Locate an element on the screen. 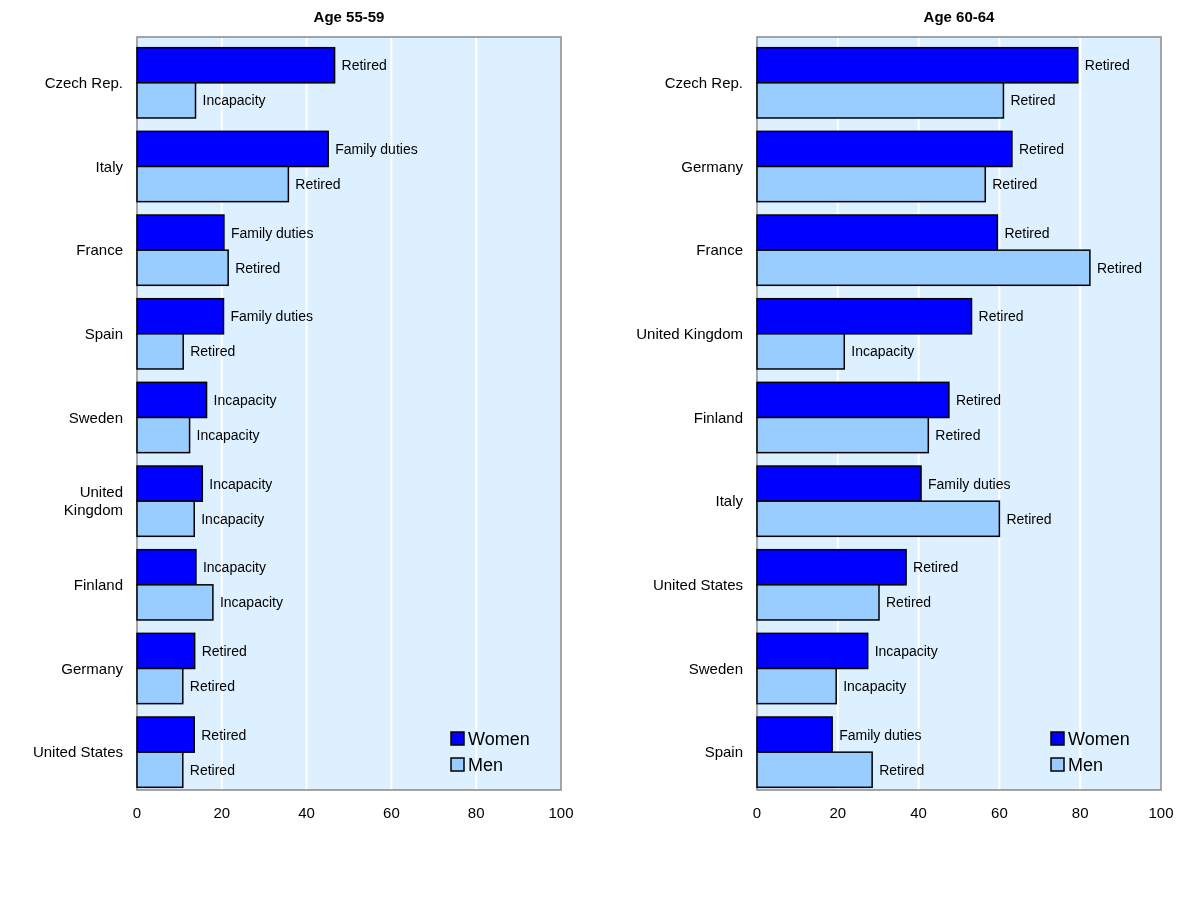 Image resolution: width=1184 pixels, height=912 pixels. chart-title: Age 60-64 is located at coordinates (959, 16).